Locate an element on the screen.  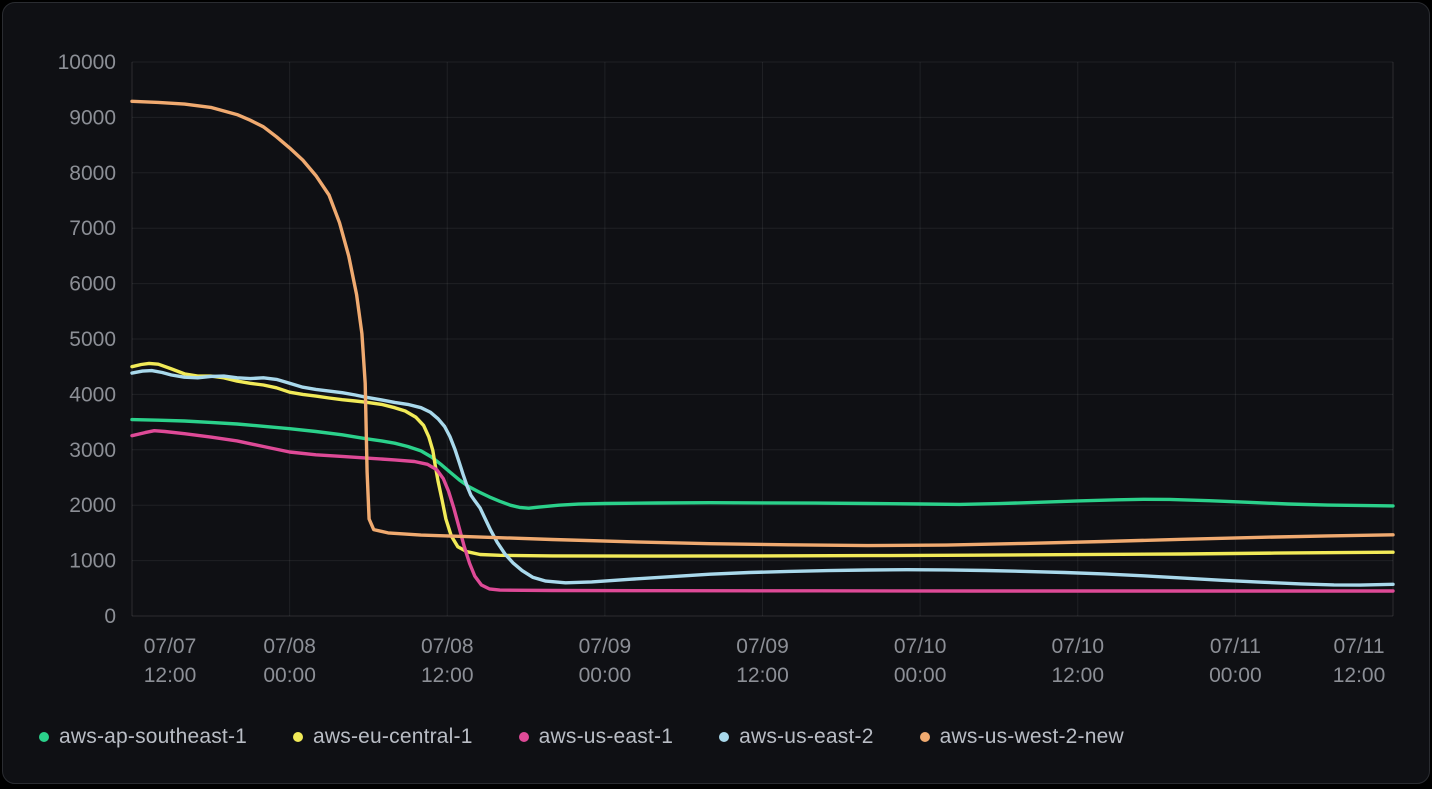
y-tick-label: 2000 is located at coordinates (92, 505).